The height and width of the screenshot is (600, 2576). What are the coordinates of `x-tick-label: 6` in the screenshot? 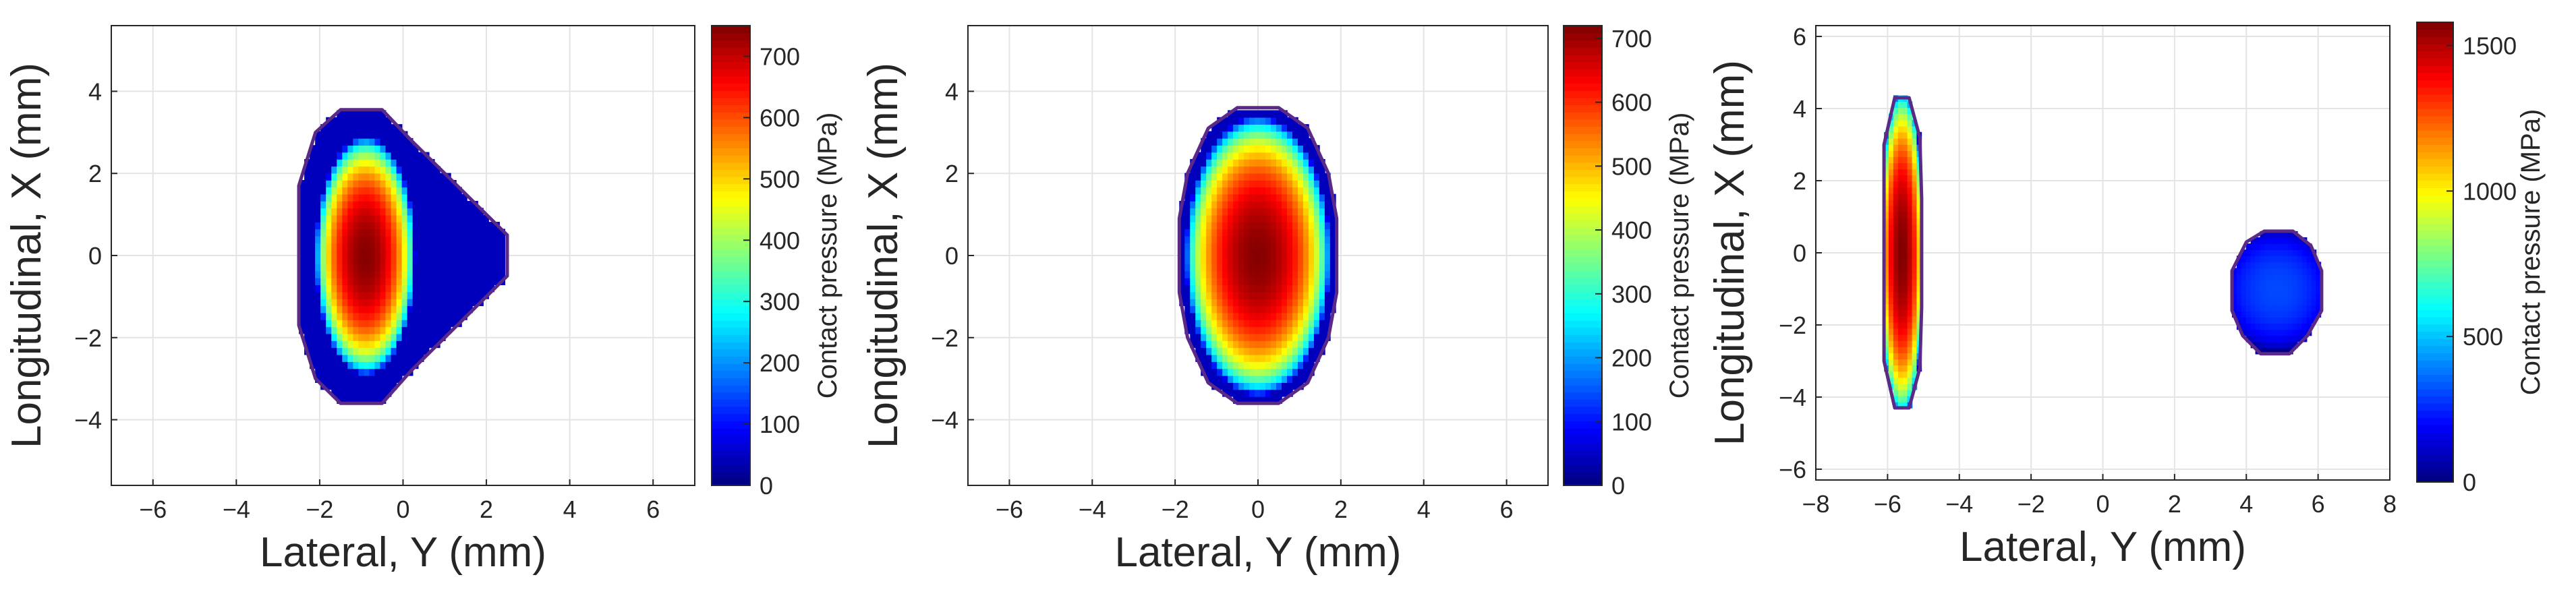 It's located at (653, 509).